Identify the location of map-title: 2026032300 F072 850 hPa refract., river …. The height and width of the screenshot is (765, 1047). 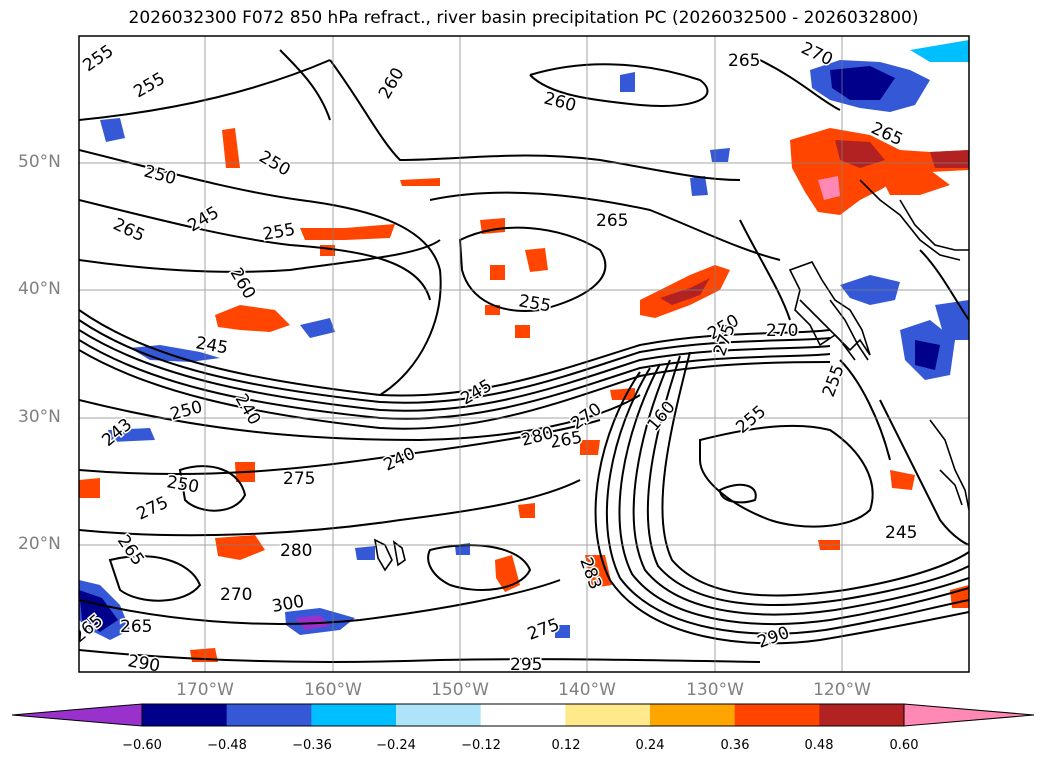
(523, 18).